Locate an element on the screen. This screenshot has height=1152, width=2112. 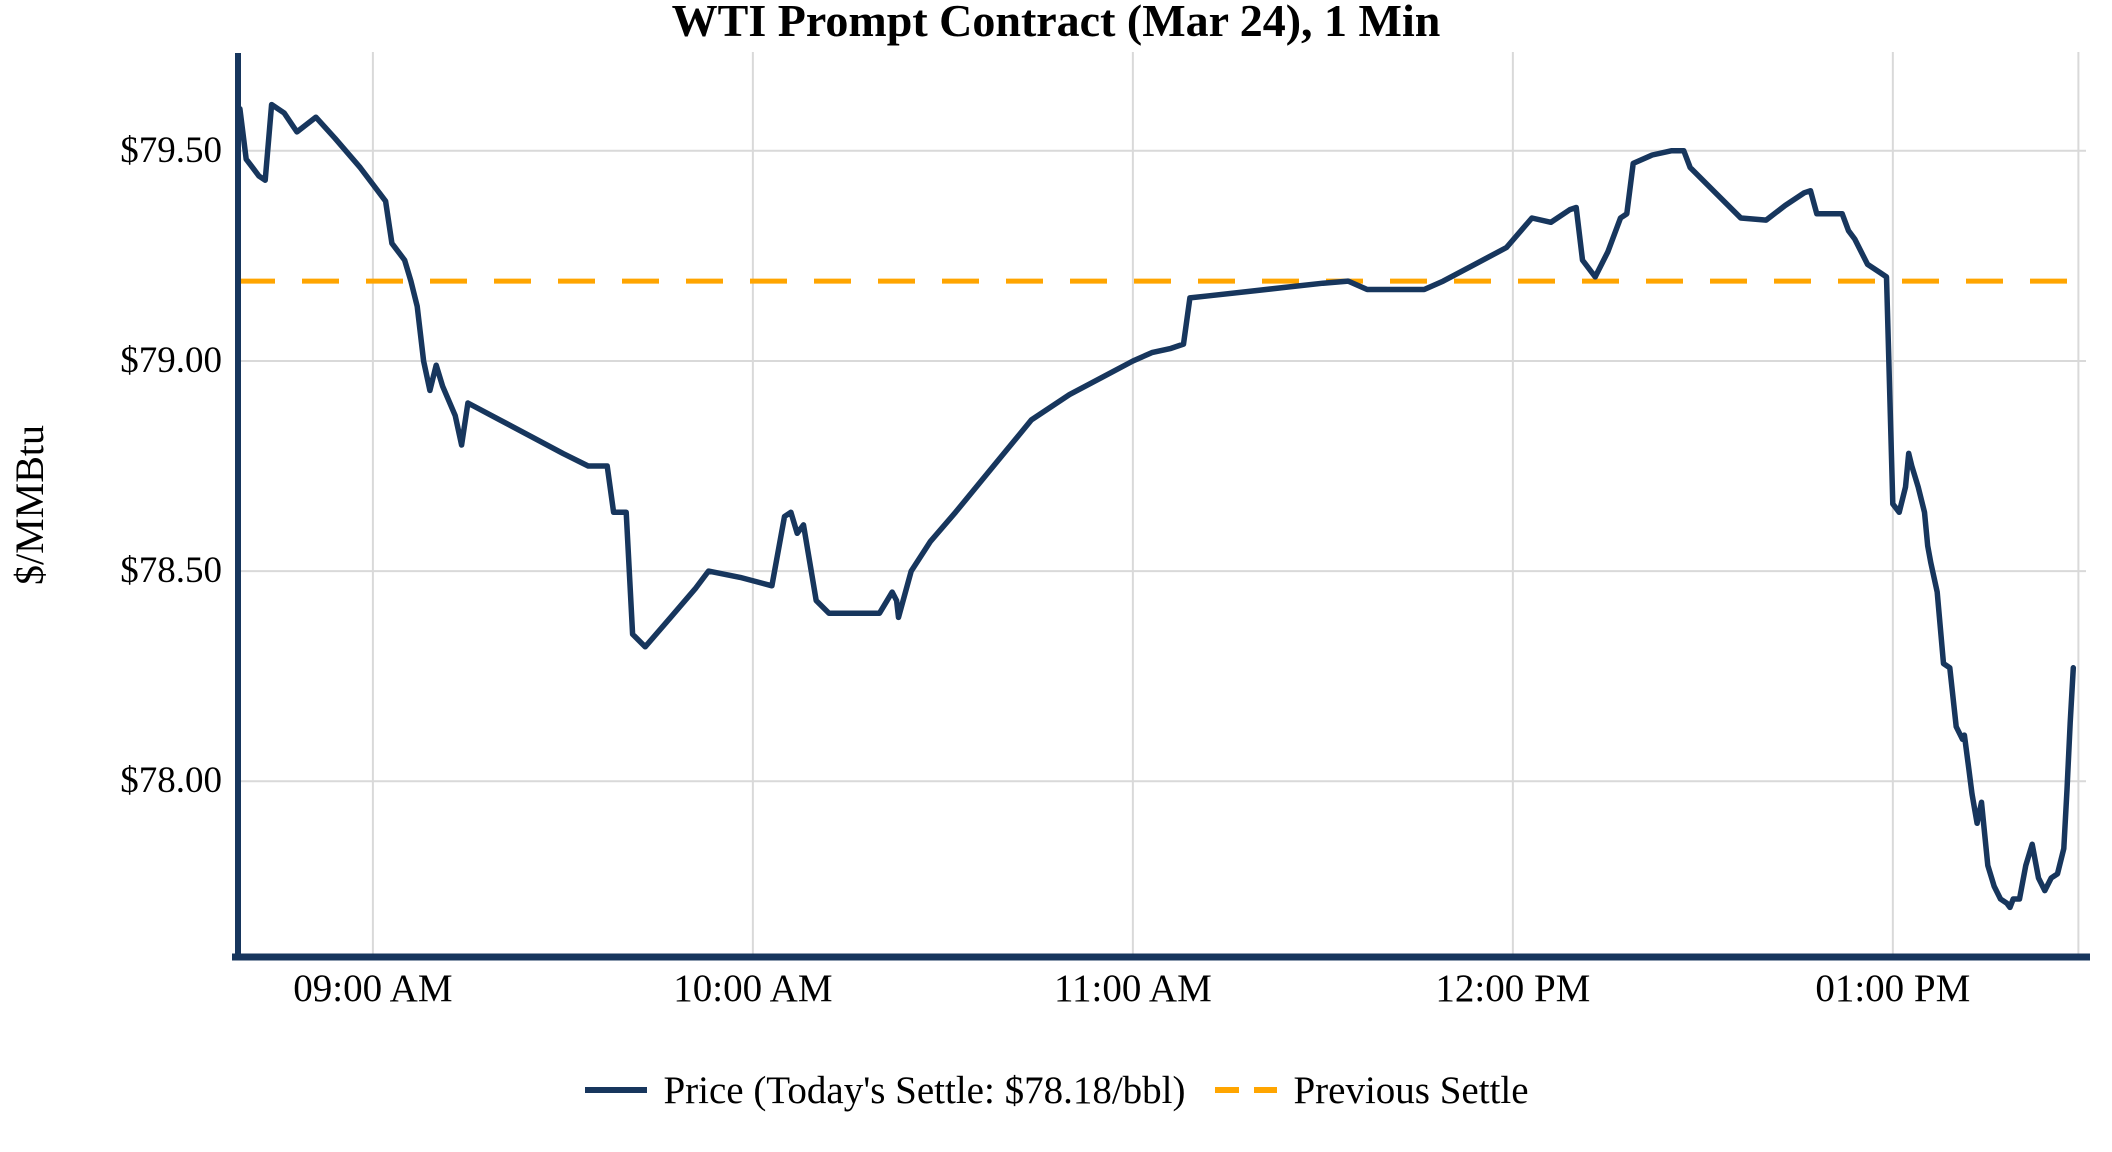
legend-item-price: Price (Today's Settle: $78.18/bbl) is located at coordinates (884, 1090).